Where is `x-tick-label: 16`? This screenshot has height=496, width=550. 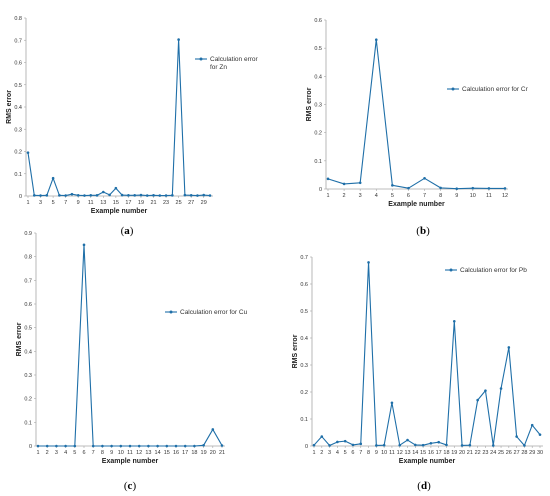
x-tick-label: 16 is located at coordinates (431, 453).